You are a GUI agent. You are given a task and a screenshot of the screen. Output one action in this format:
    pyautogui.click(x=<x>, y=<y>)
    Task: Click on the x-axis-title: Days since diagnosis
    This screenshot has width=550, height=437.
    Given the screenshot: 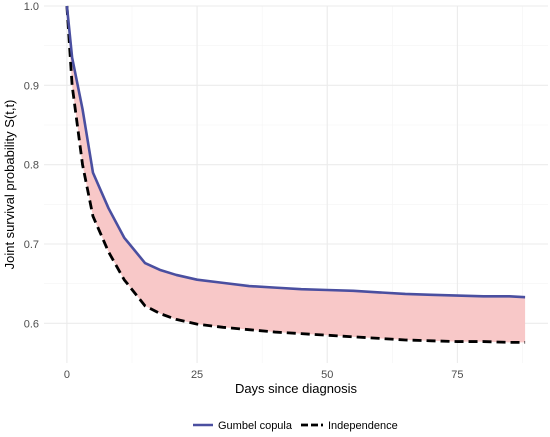 What is the action you would take?
    pyautogui.click(x=296, y=388)
    